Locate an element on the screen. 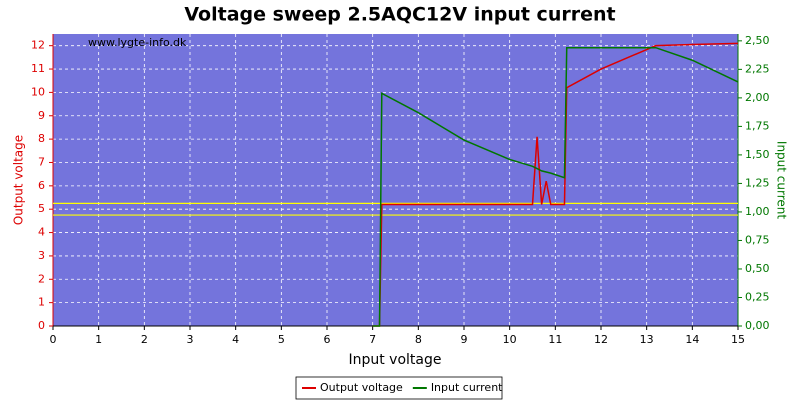  y2-axis-label: Input current is located at coordinates (782, 180).